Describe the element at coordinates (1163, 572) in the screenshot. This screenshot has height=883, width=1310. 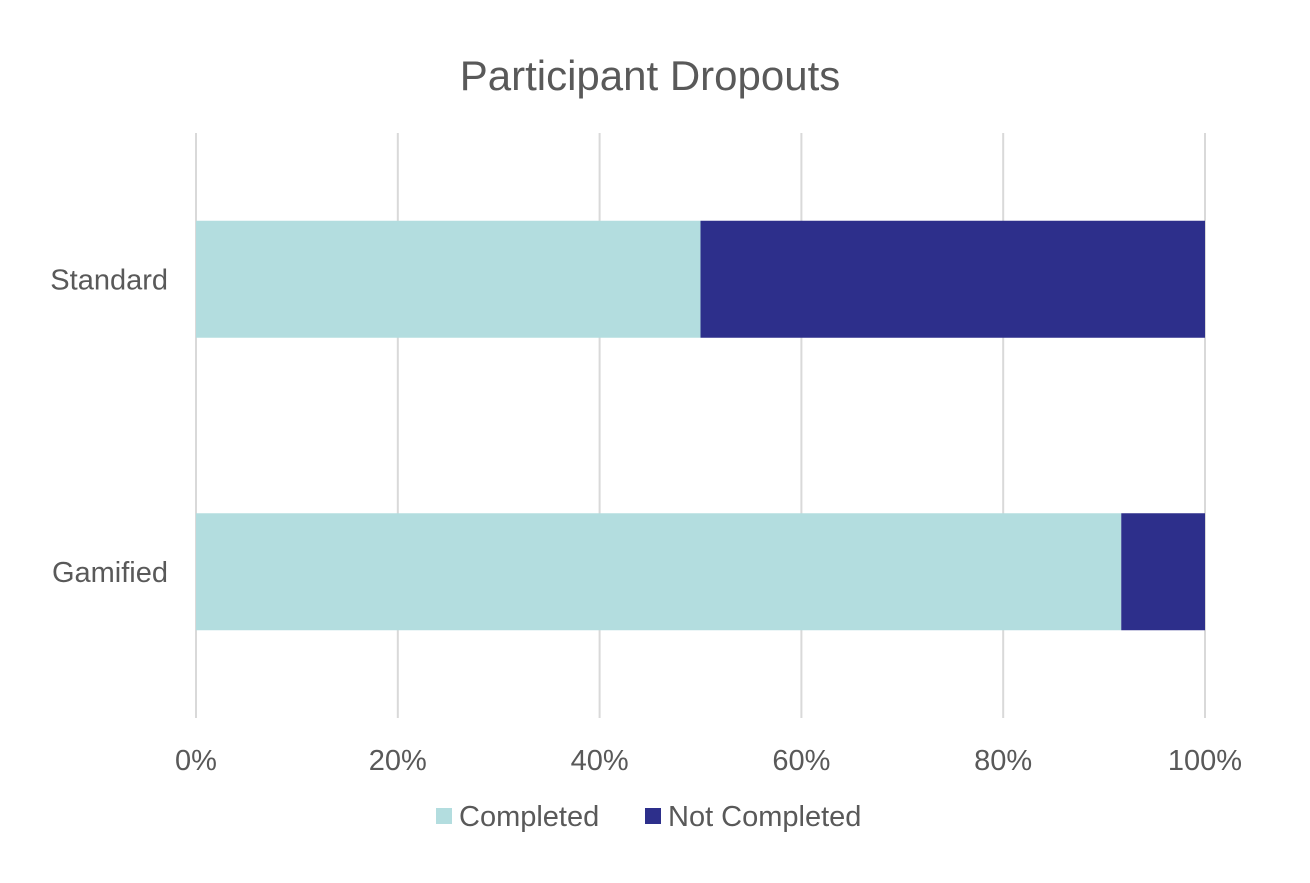
I see `bar-gamified-not-completed` at that location.